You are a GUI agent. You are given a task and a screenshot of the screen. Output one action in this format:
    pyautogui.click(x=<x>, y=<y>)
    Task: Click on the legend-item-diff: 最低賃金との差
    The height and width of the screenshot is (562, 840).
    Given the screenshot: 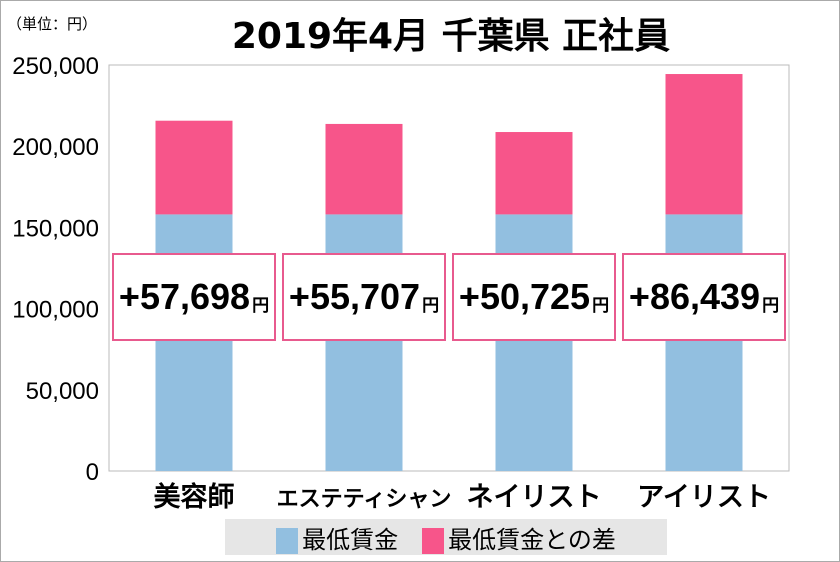 What is the action you would take?
    pyautogui.click(x=519, y=537)
    